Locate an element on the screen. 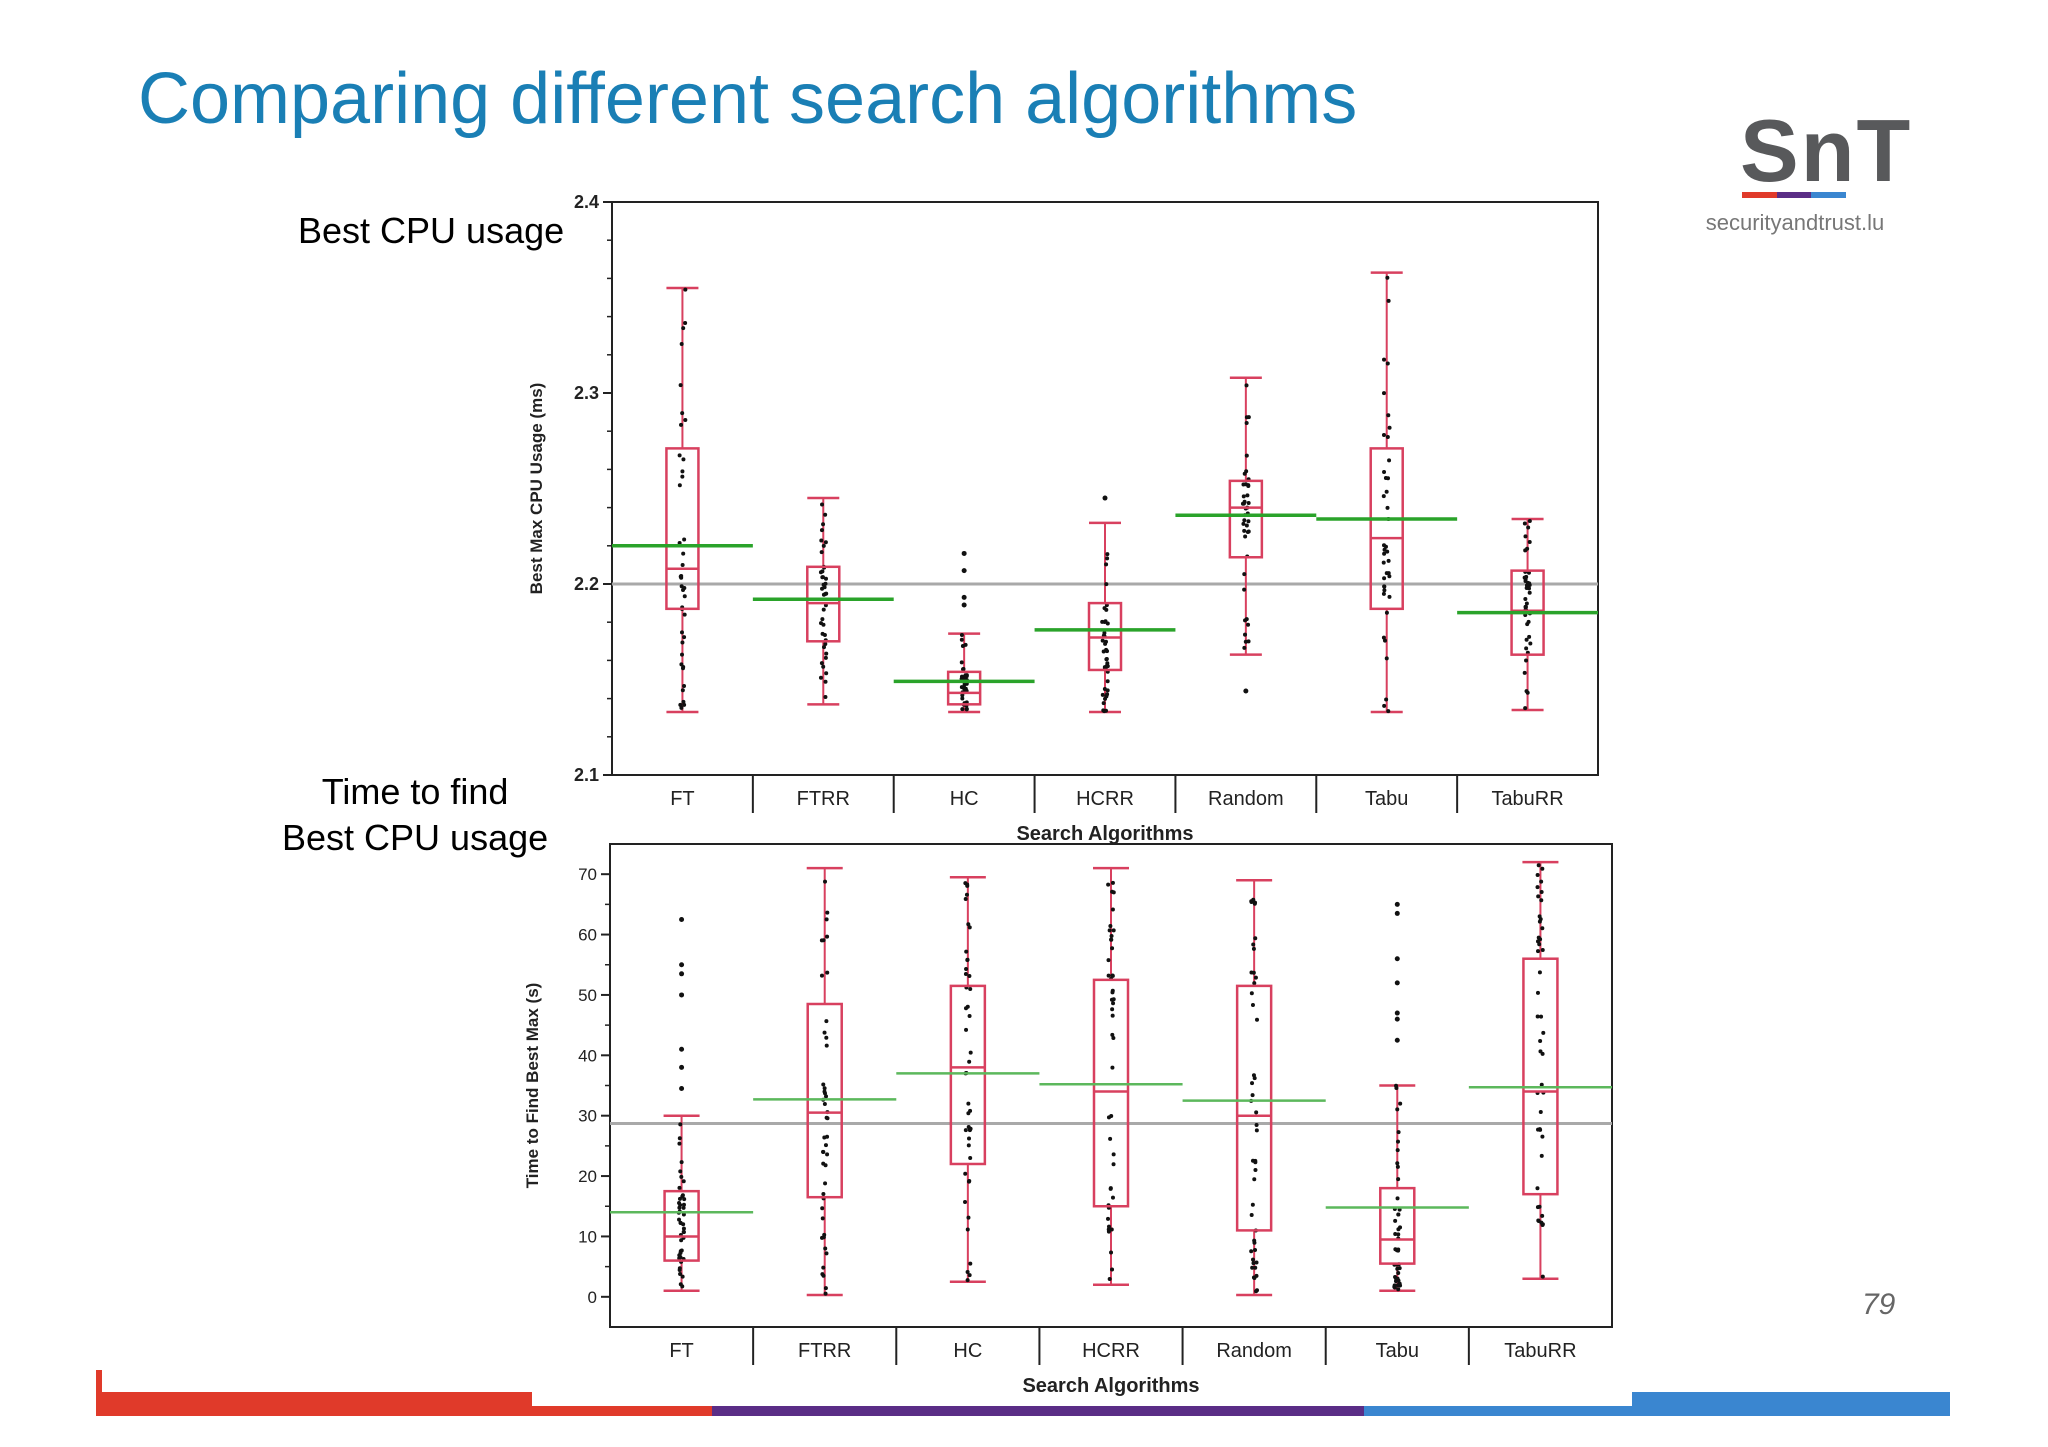 The image size is (2048, 1447). logo-bar-red is located at coordinates (1759, 195).